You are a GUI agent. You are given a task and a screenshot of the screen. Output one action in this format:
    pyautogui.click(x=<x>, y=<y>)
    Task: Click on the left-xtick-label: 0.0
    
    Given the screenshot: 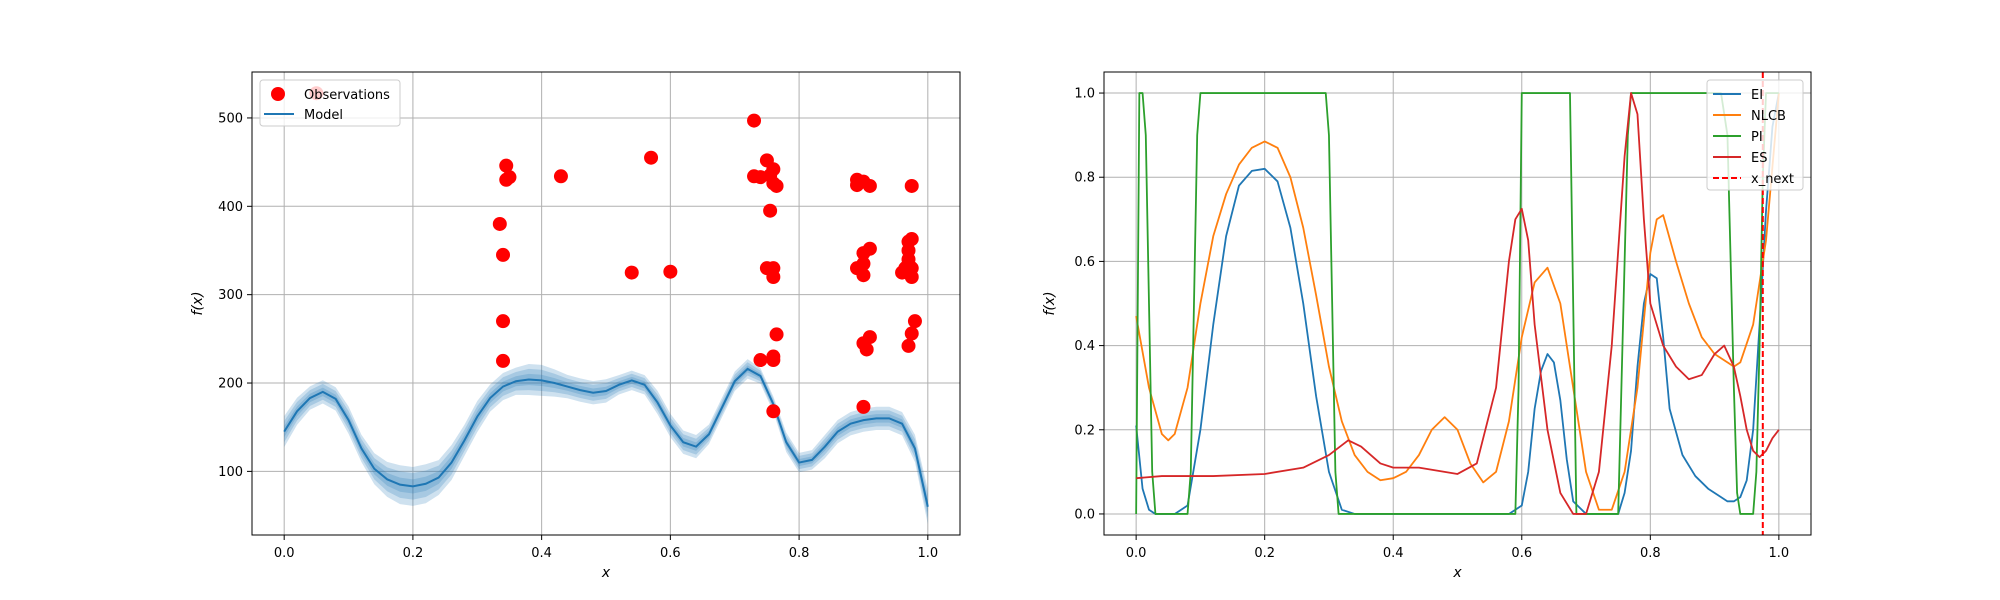 What is the action you would take?
    pyautogui.click(x=284, y=553)
    